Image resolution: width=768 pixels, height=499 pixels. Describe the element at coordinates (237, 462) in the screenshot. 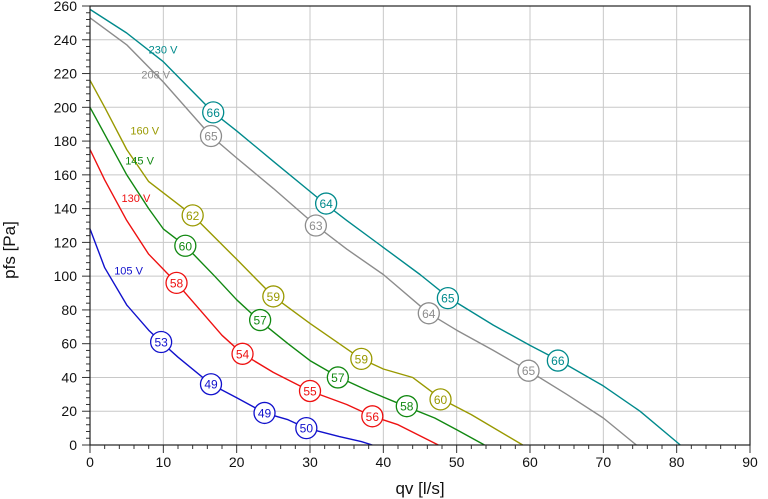

I see `x-tick-label: 20` at that location.